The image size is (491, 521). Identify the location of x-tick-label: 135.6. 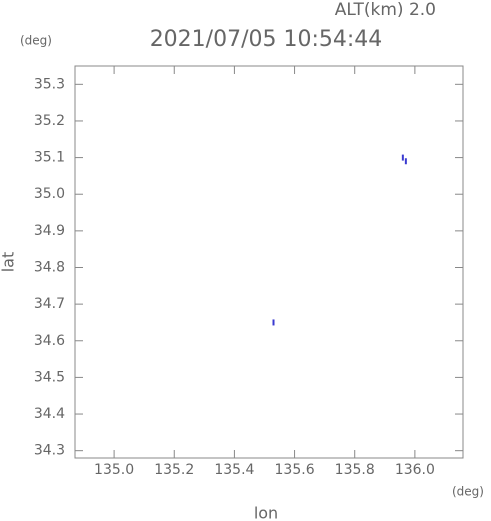
(295, 470).